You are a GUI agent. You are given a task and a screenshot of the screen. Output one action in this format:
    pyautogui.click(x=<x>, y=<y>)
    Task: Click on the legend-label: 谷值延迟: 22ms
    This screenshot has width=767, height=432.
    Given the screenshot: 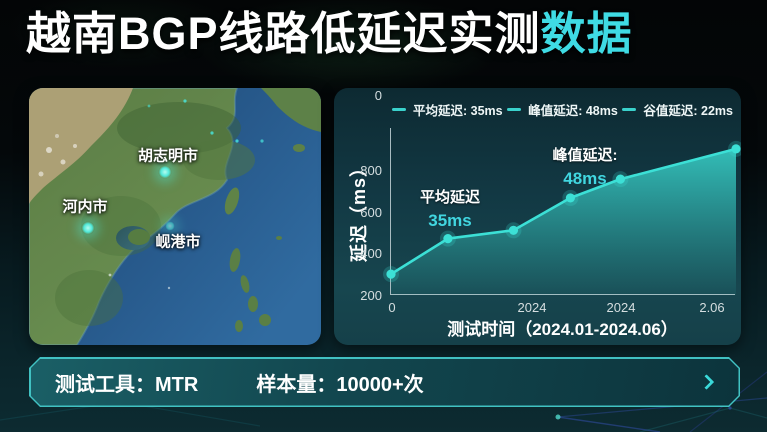 What is the action you would take?
    pyautogui.click(x=688, y=111)
    